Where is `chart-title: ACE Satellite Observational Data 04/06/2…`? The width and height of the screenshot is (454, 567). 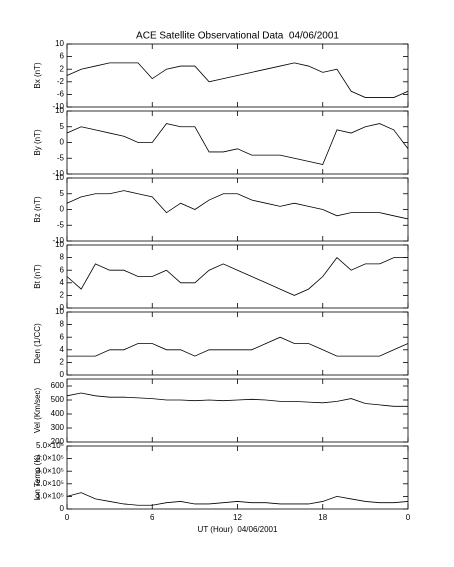
chart-title: ACE Satellite Observational Data 04/06/2… is located at coordinates (237, 36).